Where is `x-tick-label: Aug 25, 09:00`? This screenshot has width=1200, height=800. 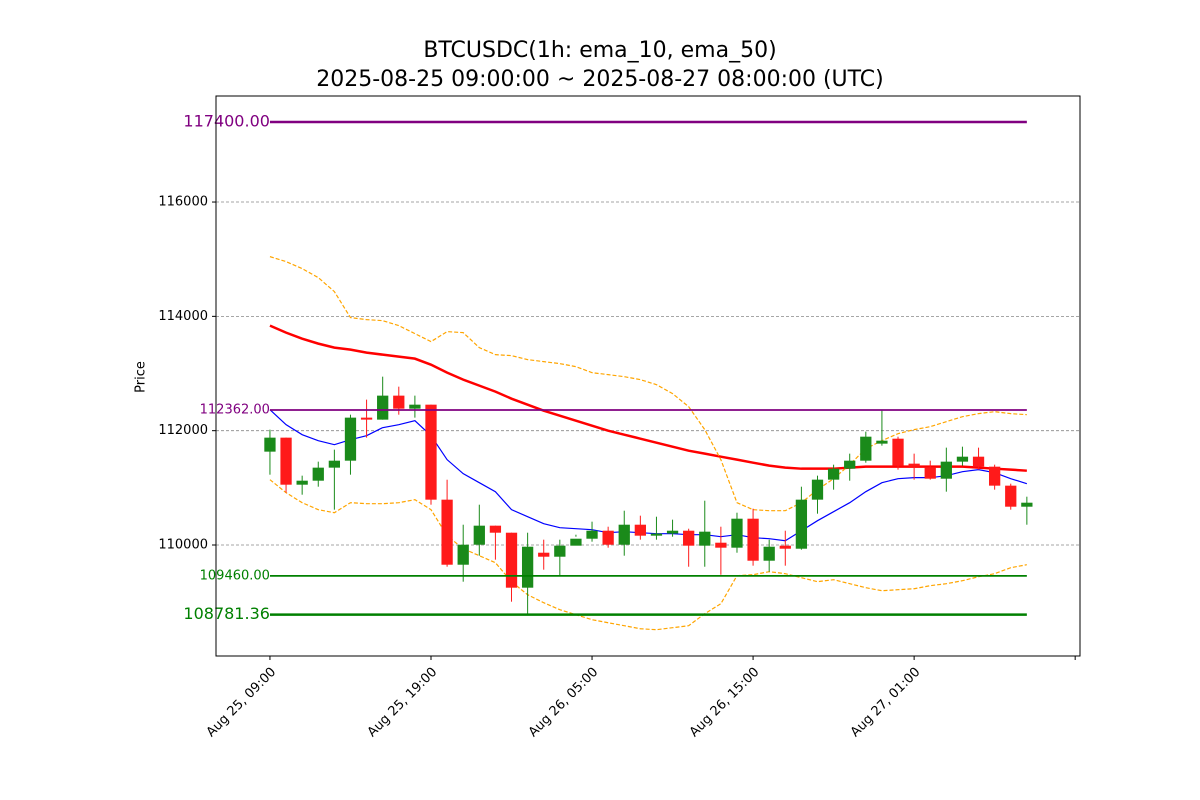 x-tick-label: Aug 25, 09:00 is located at coordinates (242, 703).